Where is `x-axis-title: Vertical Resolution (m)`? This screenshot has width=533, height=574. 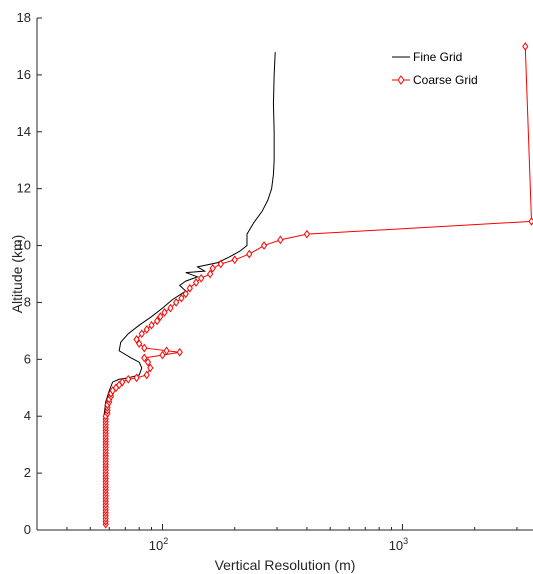 x-axis-title: Vertical Resolution (m) is located at coordinates (285, 565).